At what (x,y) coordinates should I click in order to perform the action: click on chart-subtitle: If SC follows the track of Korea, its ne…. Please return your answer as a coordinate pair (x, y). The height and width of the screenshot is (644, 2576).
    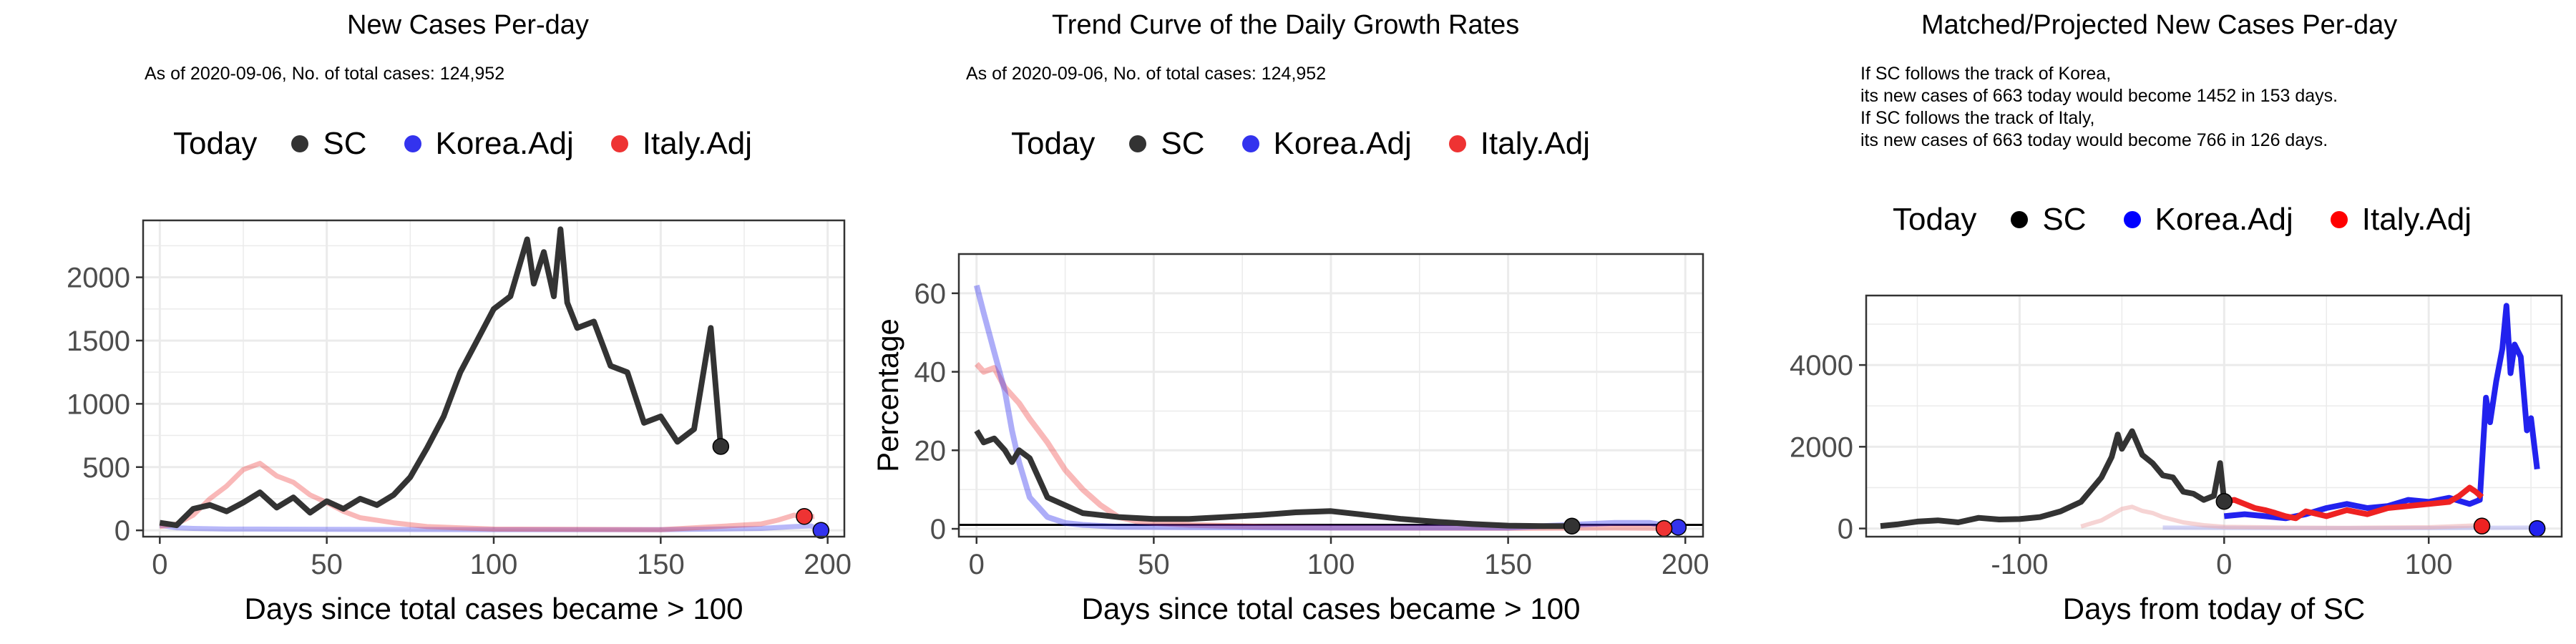
    Looking at the image, I should click on (2099, 107).